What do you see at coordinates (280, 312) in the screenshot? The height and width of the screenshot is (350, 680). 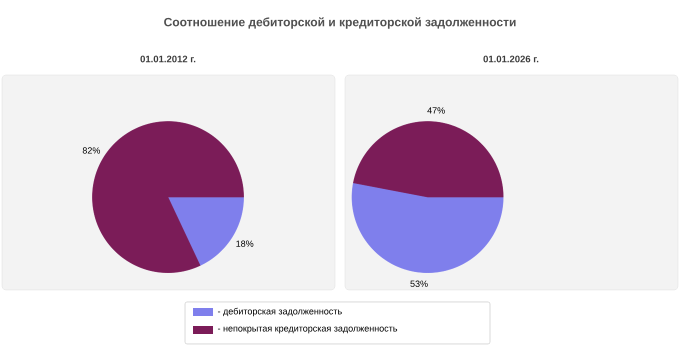 I see `legend-label: - дебиторская задолженность` at bounding box center [280, 312].